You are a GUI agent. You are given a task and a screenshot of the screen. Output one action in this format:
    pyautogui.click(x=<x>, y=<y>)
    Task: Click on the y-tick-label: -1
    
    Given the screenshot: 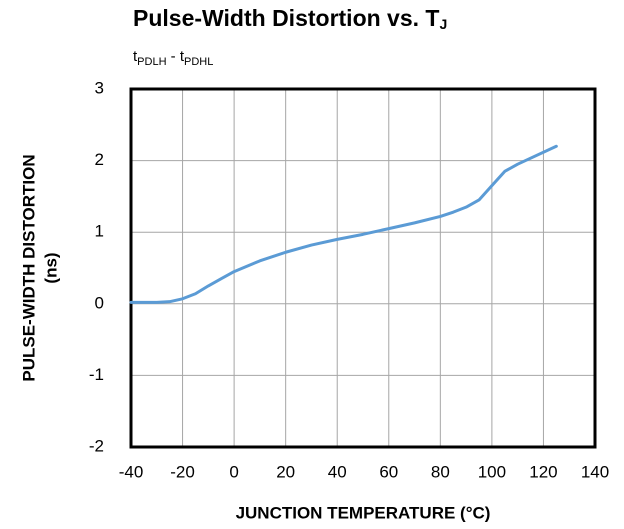 What is the action you would take?
    pyautogui.click(x=96, y=374)
    